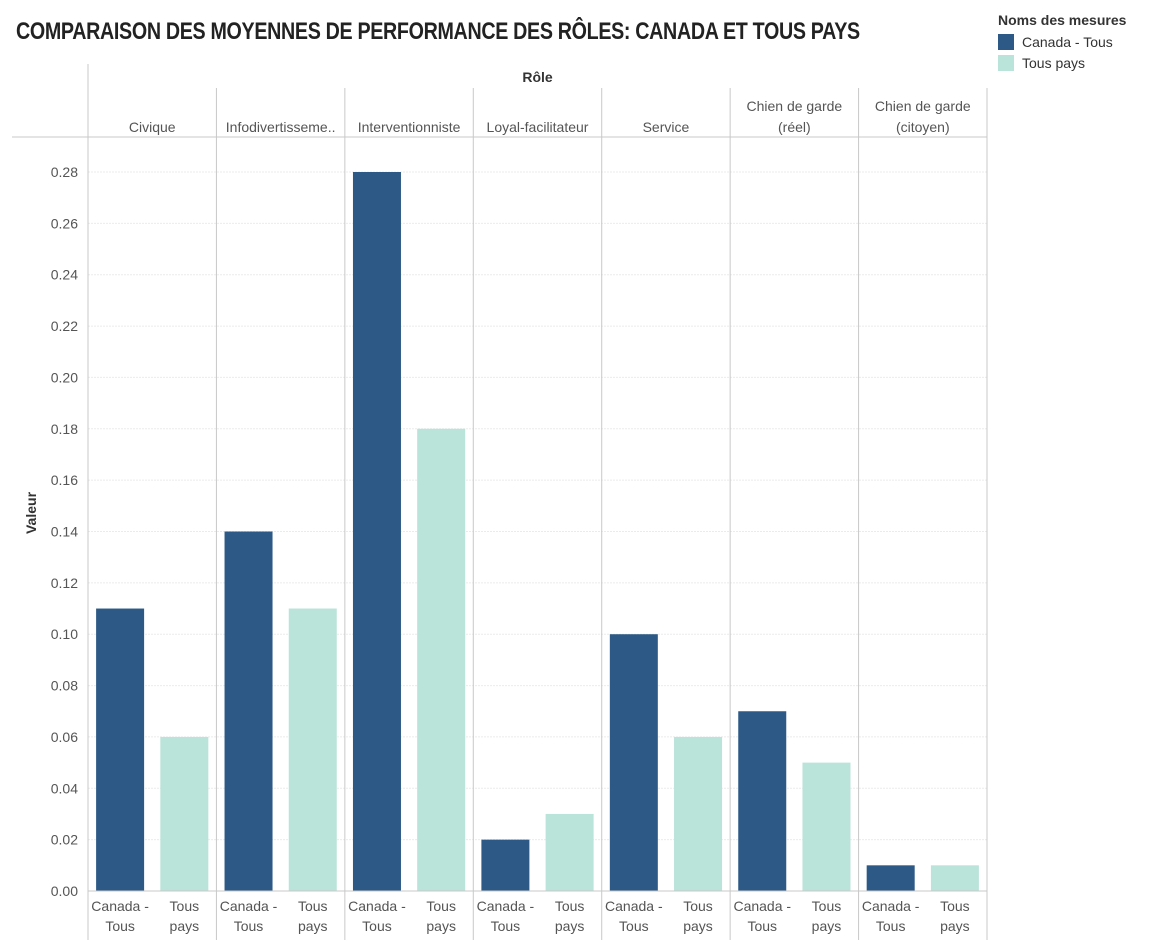  Describe the element at coordinates (64, 788) in the screenshot. I see `y-tick-label: 0.04` at that location.